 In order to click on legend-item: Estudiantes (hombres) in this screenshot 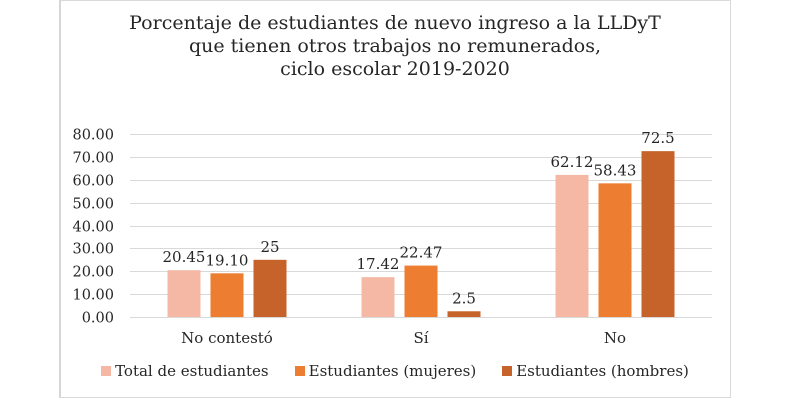, I will do `click(595, 371)`.